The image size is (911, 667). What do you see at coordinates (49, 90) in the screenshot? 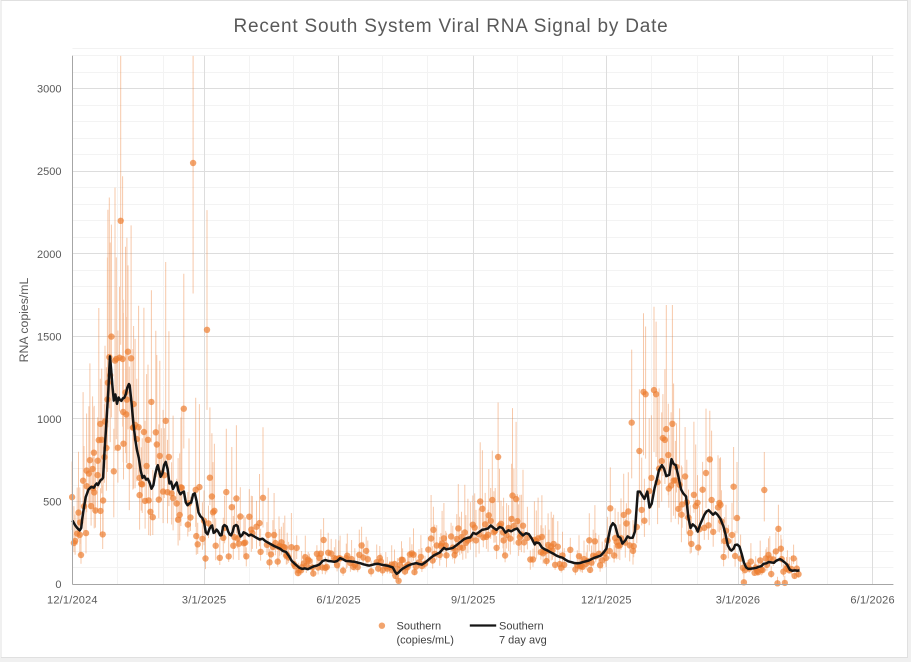
I see `svg-text: 3000` at bounding box center [49, 90].